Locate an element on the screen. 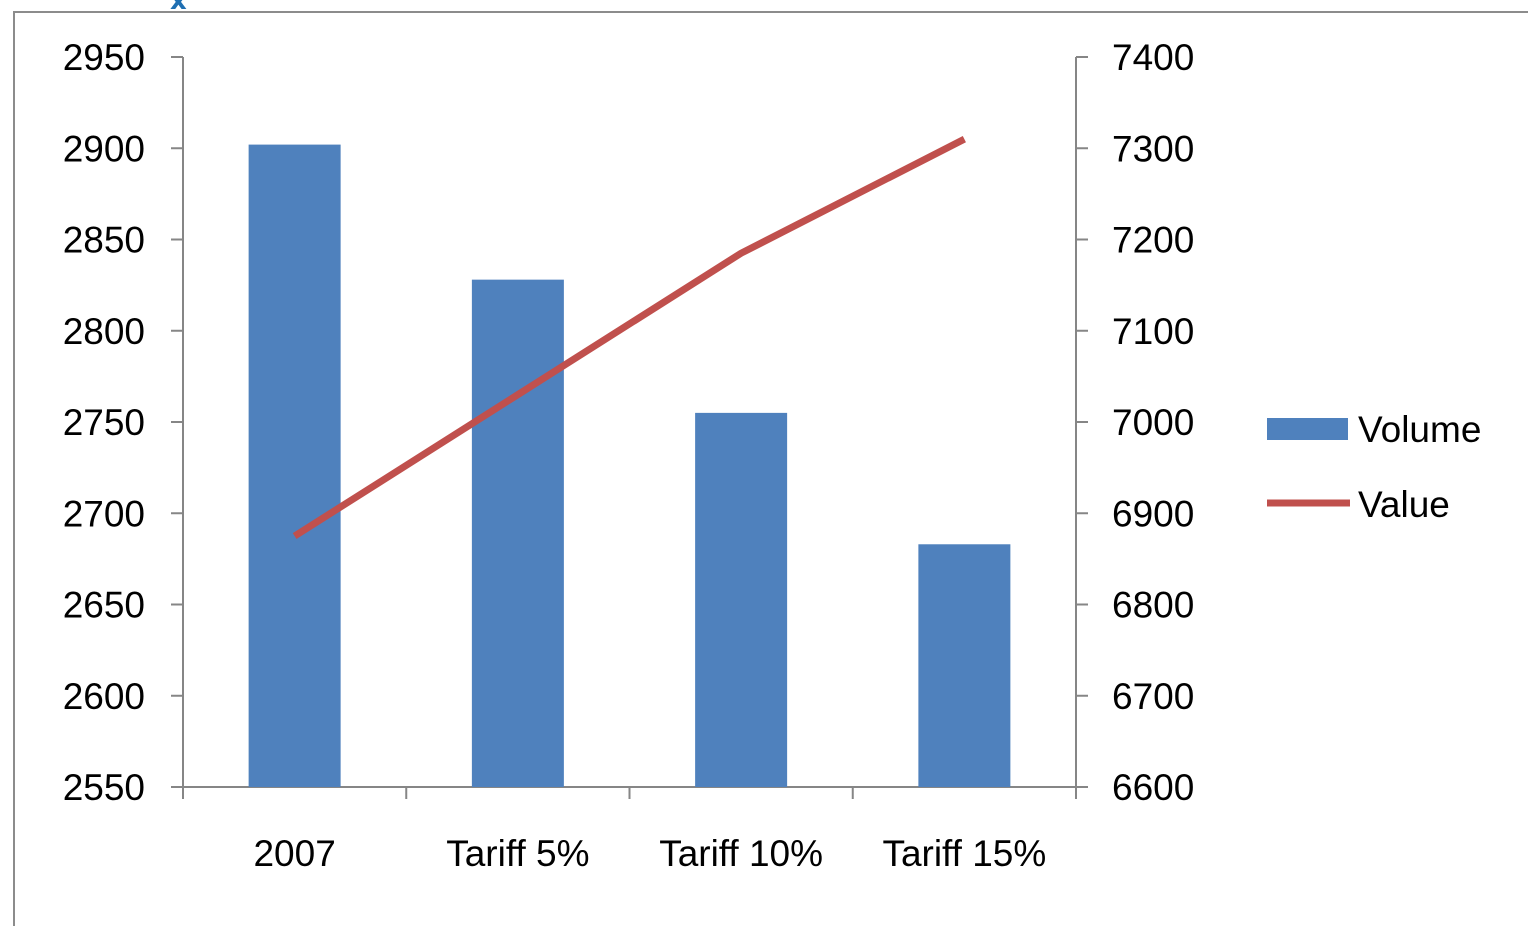 This screenshot has height=926, width=1528. left-tick-label: 2550 is located at coordinates (104, 787).